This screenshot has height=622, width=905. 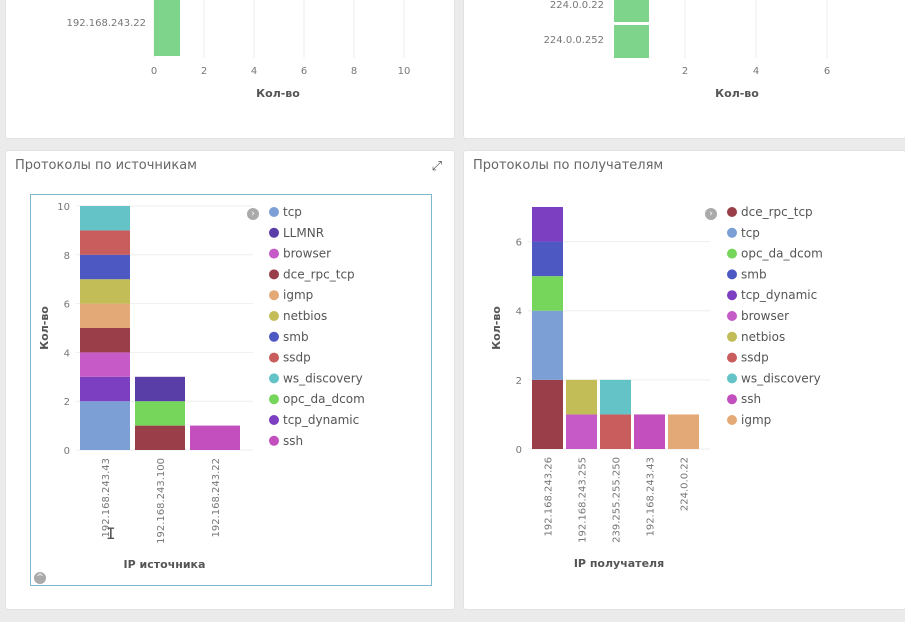 I want to click on x-tick-label: 192.168.243.43, so click(x=651, y=497).